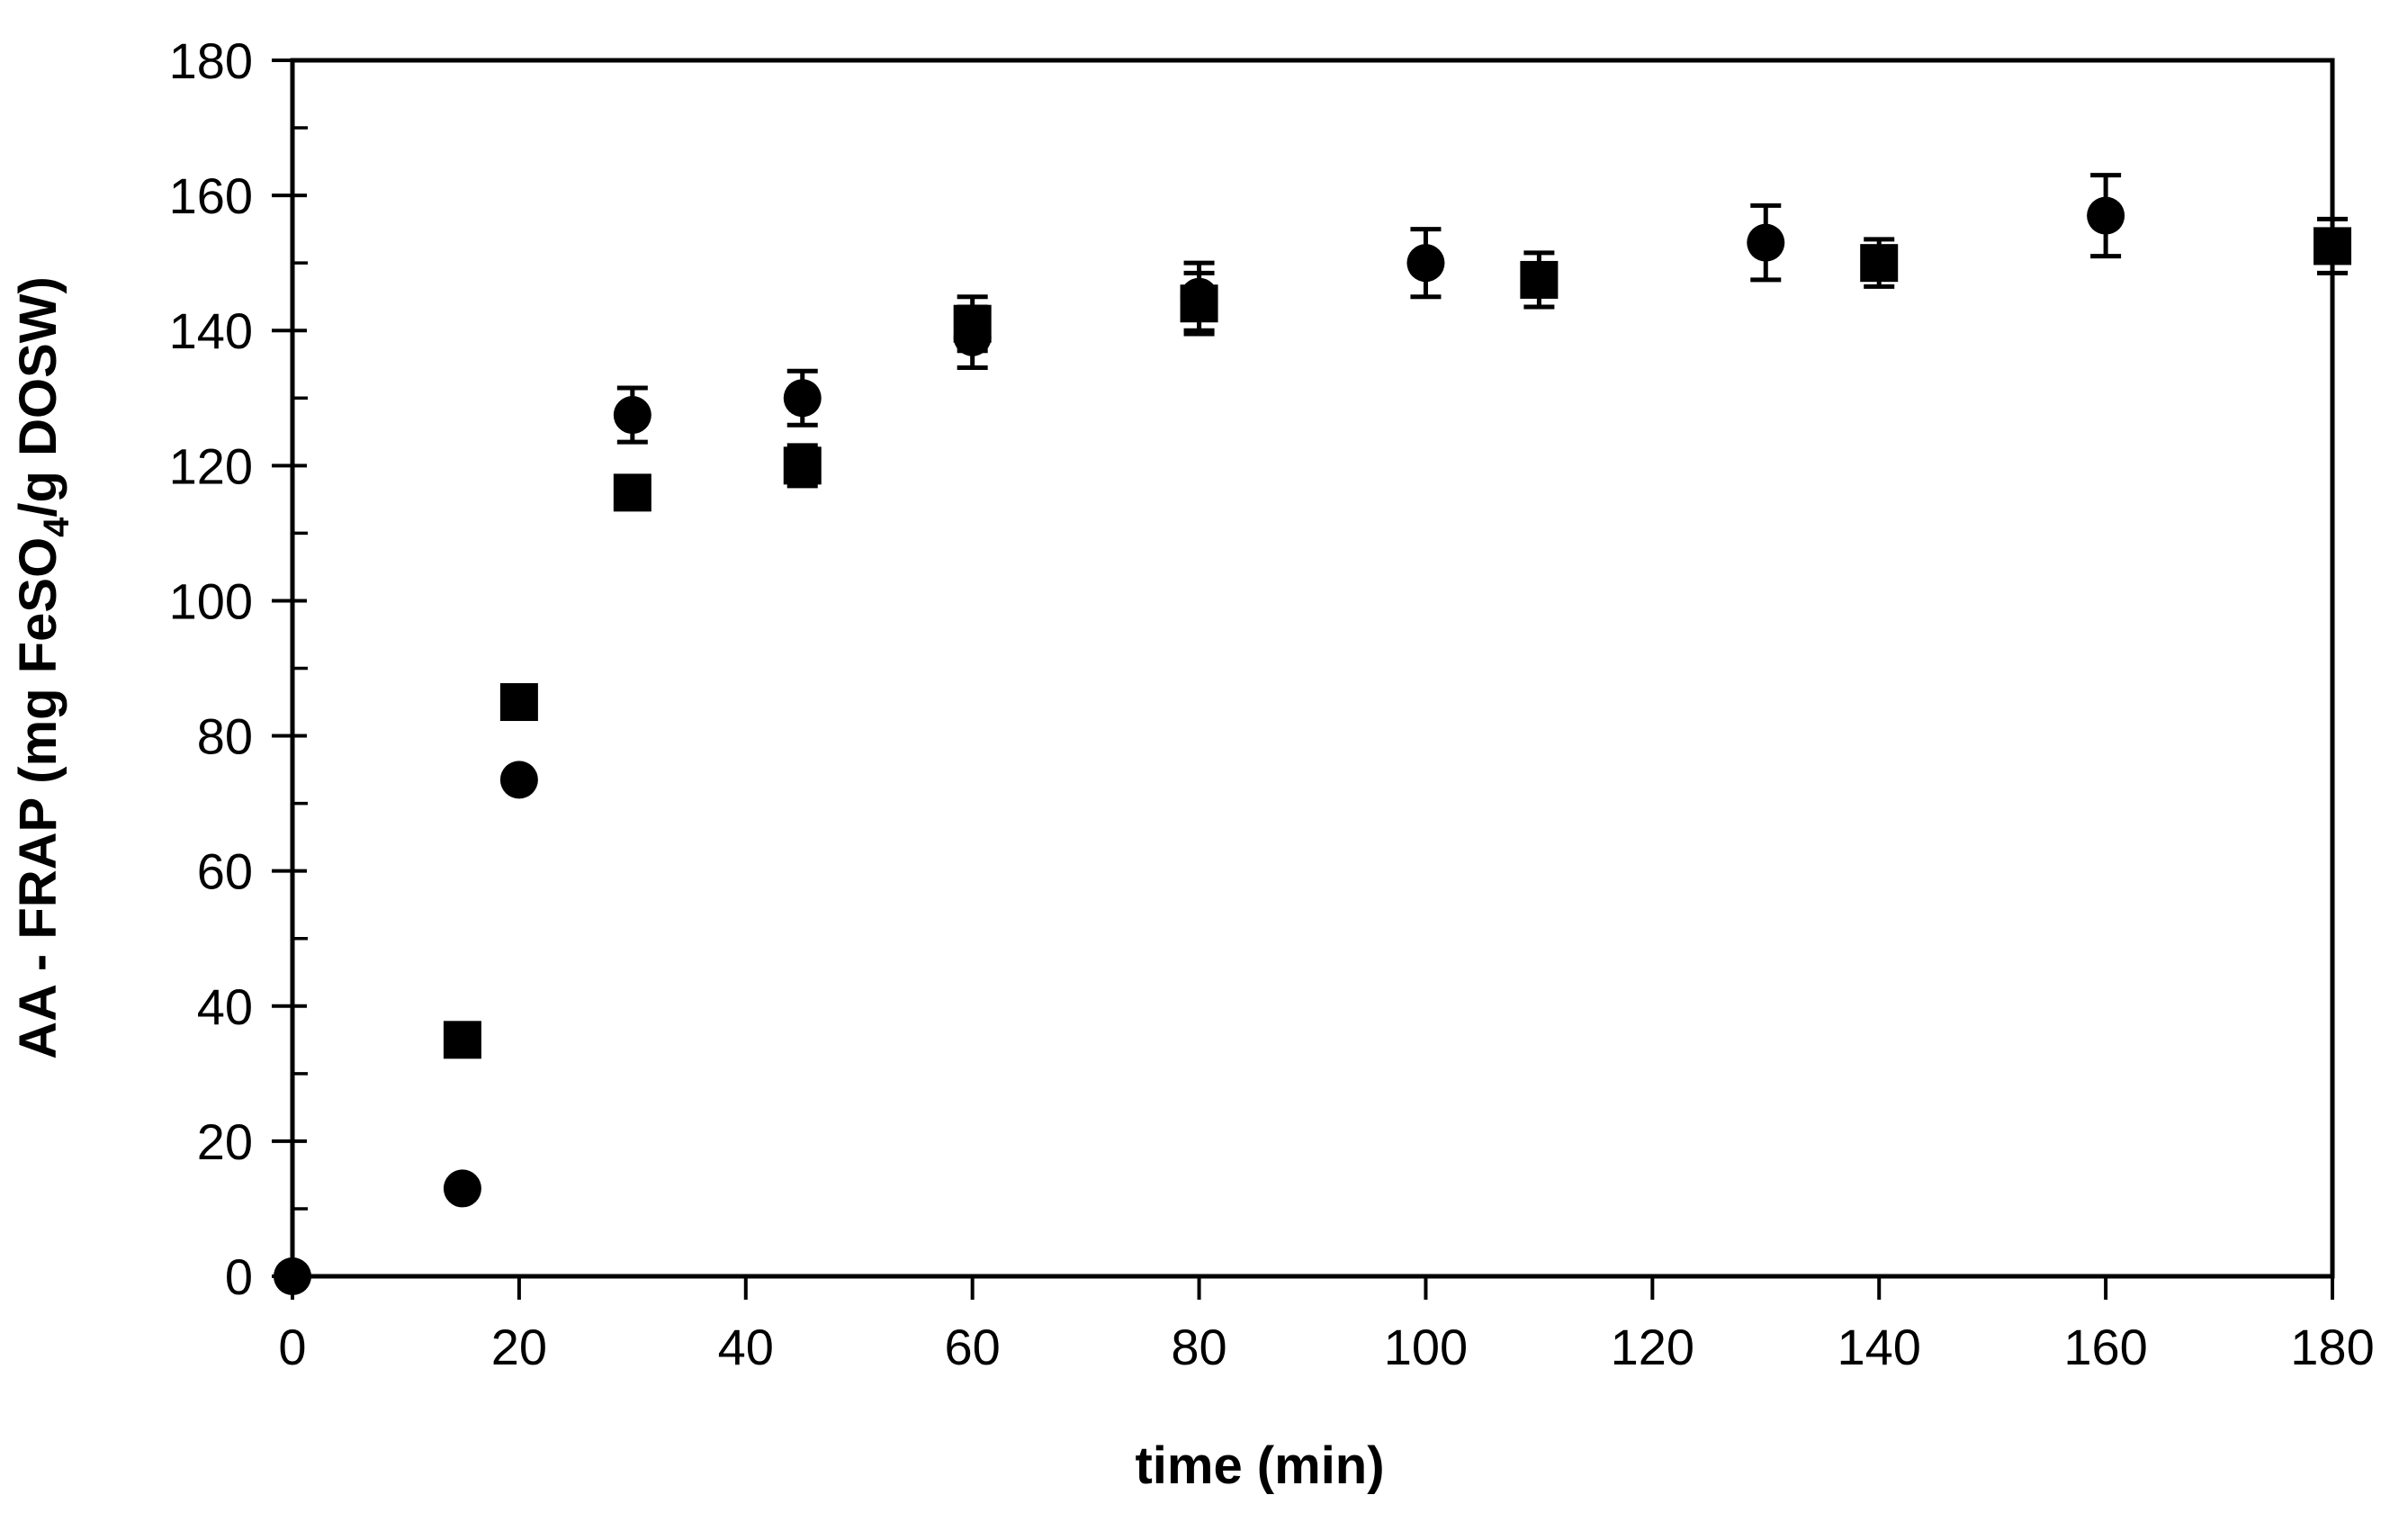 This screenshot has width=2408, height=1513. Describe the element at coordinates (225, 1141) in the screenshot. I see `y-tick-label: 20` at that location.